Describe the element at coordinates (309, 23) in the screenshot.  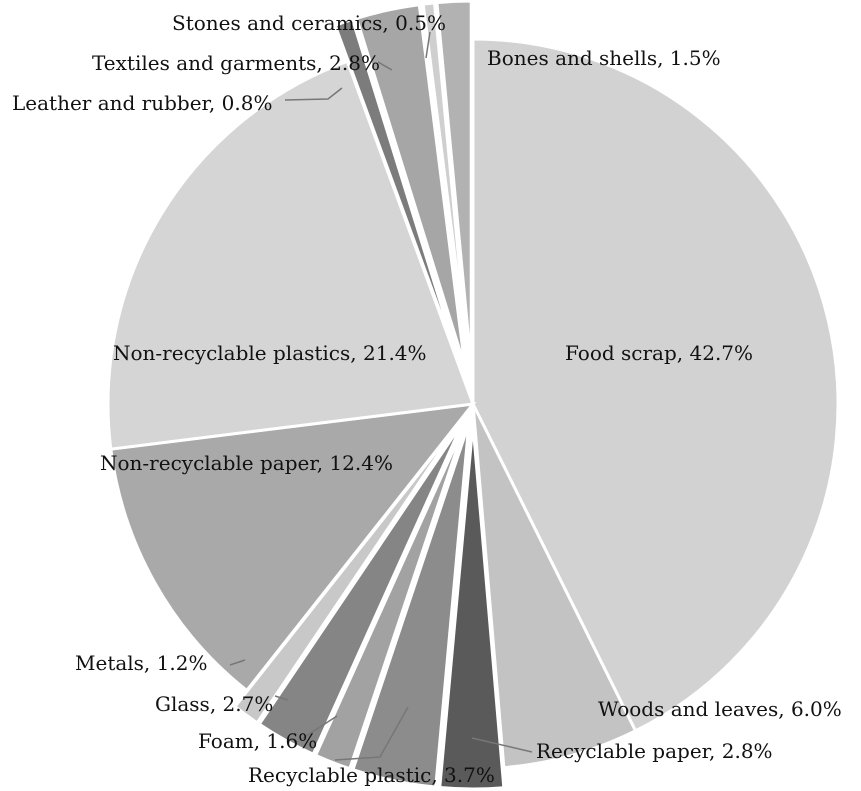
I see `slice-label-11: Stones and ceramics, 0.5%` at that location.